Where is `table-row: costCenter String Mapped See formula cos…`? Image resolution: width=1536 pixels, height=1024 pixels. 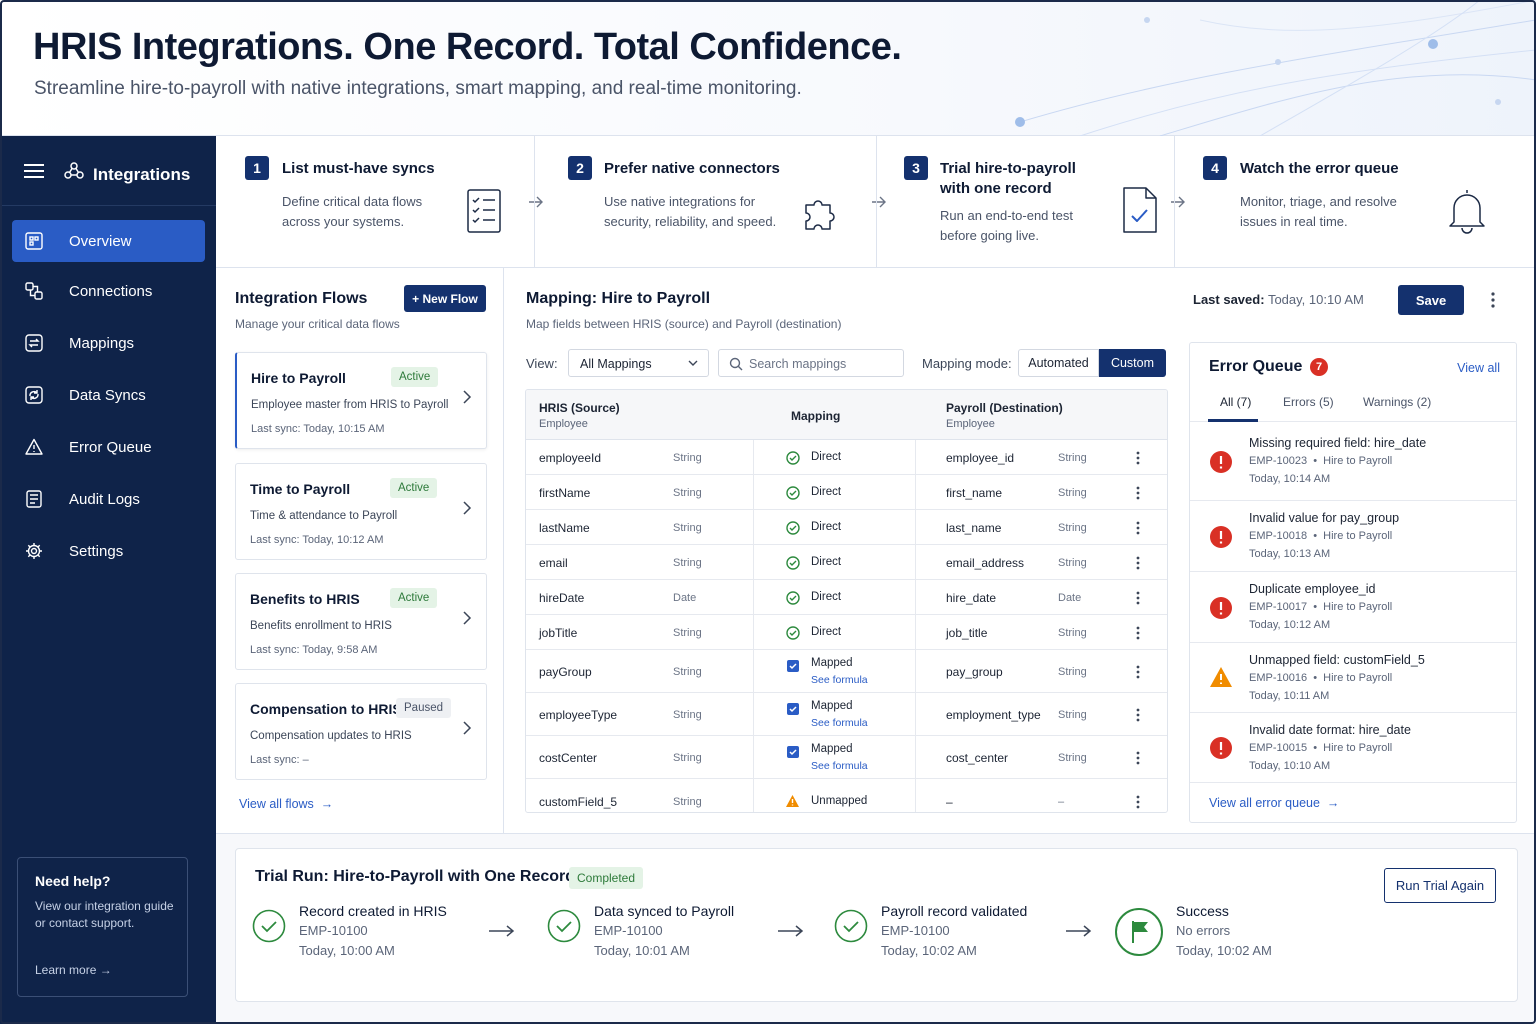 table-row: costCenter String Mapped See formula cos… is located at coordinates (846, 757).